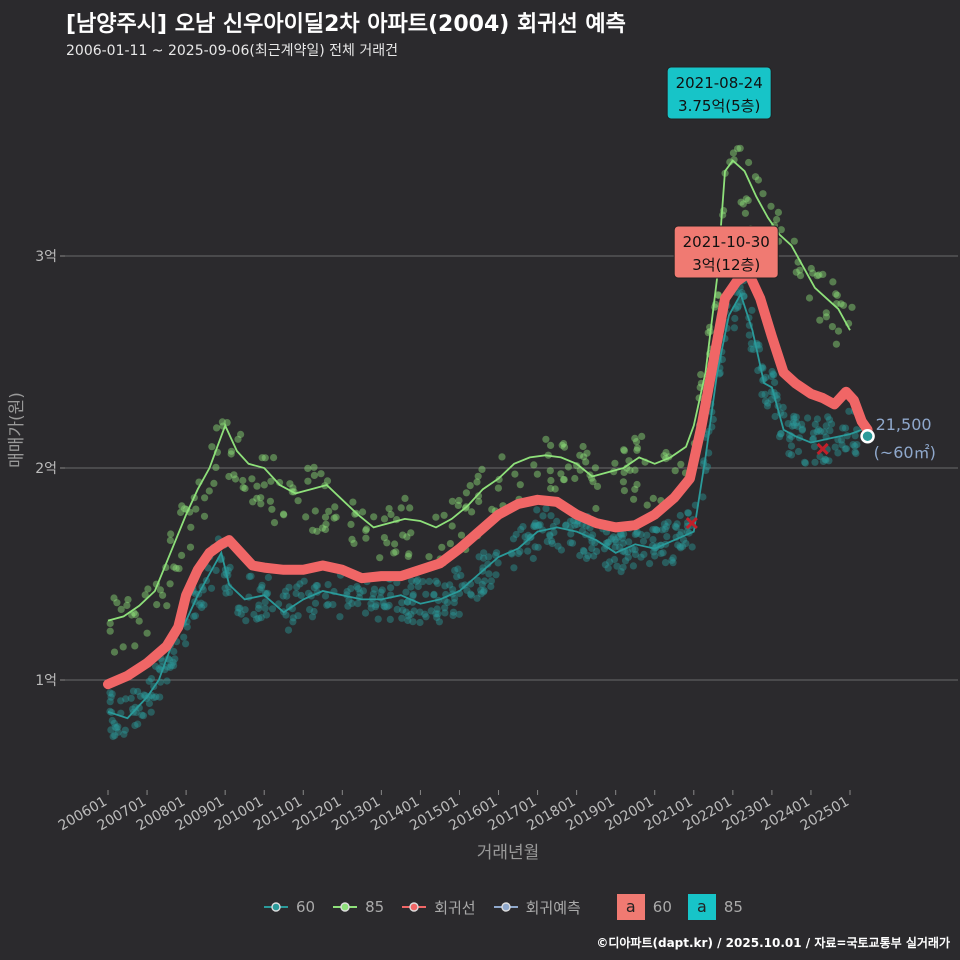  What do you see at coordinates (867, 436) in the screenshot?
I see `forecast-endpoint` at bounding box center [867, 436].